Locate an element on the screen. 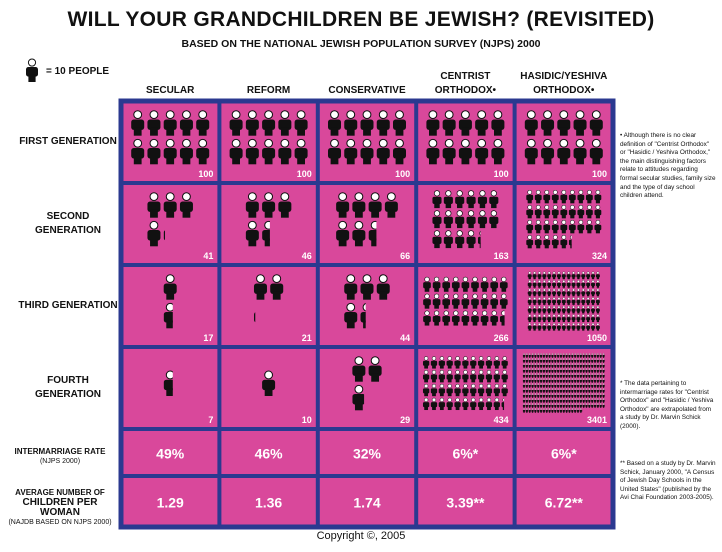  column-header: HASIDIC/YESHIVA ORTHODOX• is located at coordinates (564, 83).